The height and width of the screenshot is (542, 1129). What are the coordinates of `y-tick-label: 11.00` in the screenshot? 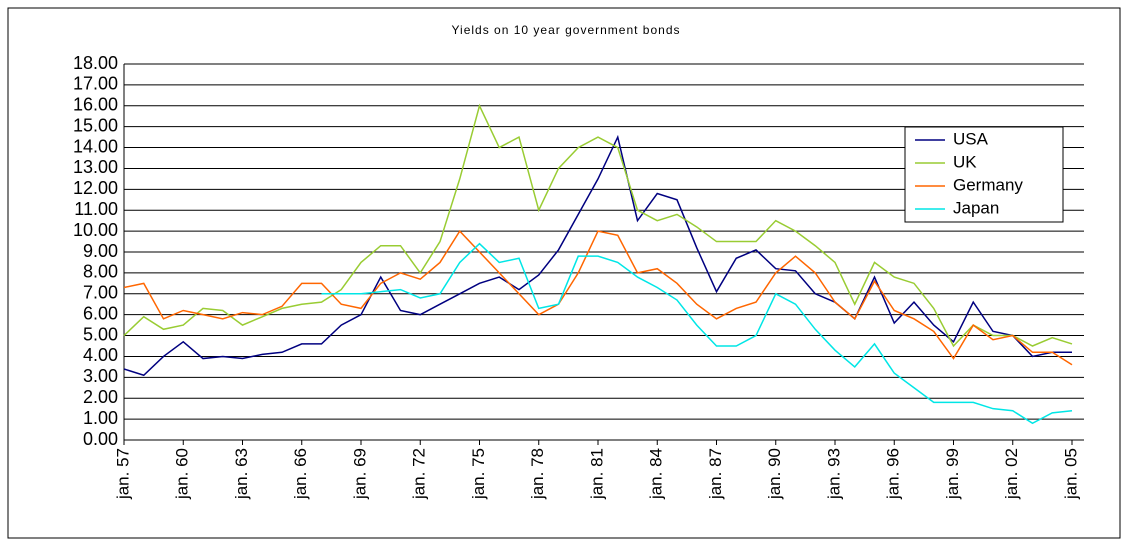 It's located at (96, 209).